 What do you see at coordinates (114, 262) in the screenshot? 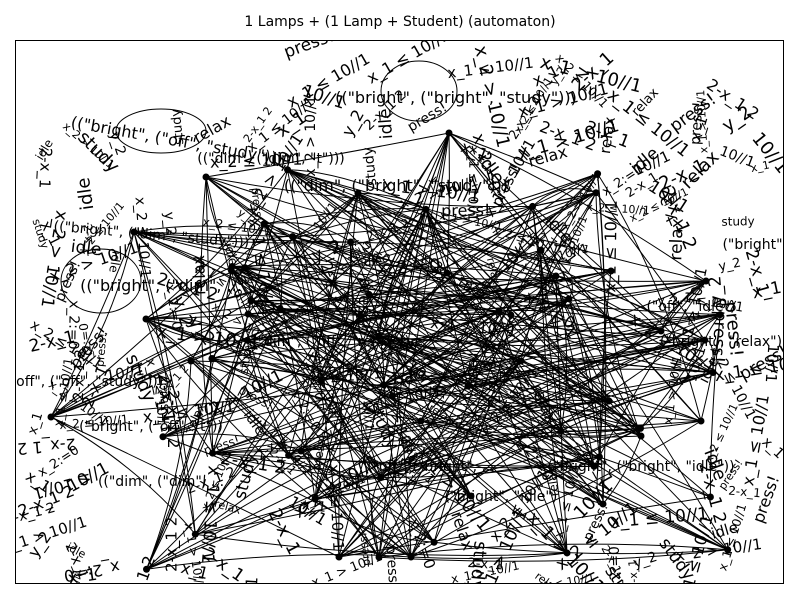
I see `graph-label: idle` at bounding box center [114, 262].